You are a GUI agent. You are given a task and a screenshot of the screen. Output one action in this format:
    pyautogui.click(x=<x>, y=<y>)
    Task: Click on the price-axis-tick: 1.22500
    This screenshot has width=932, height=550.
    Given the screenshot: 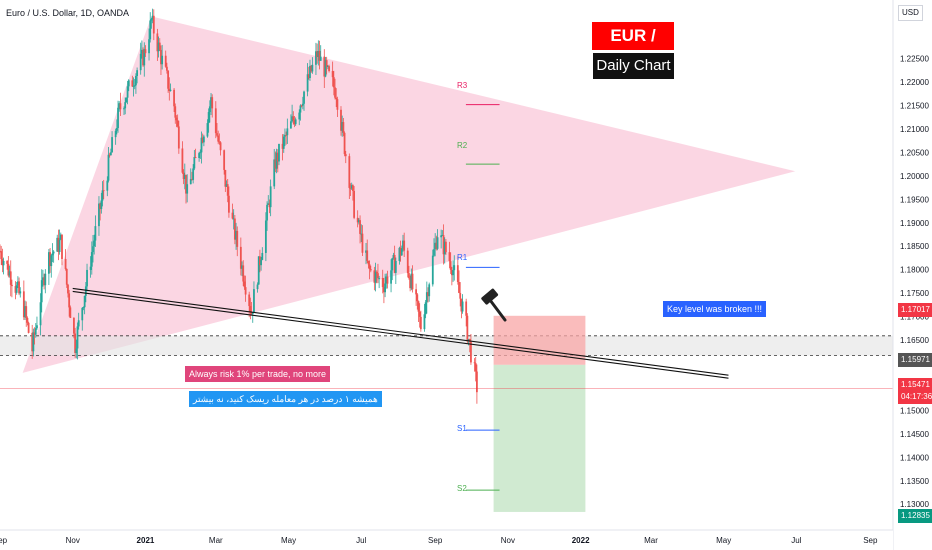 What is the action you would take?
    pyautogui.click(x=914, y=59)
    